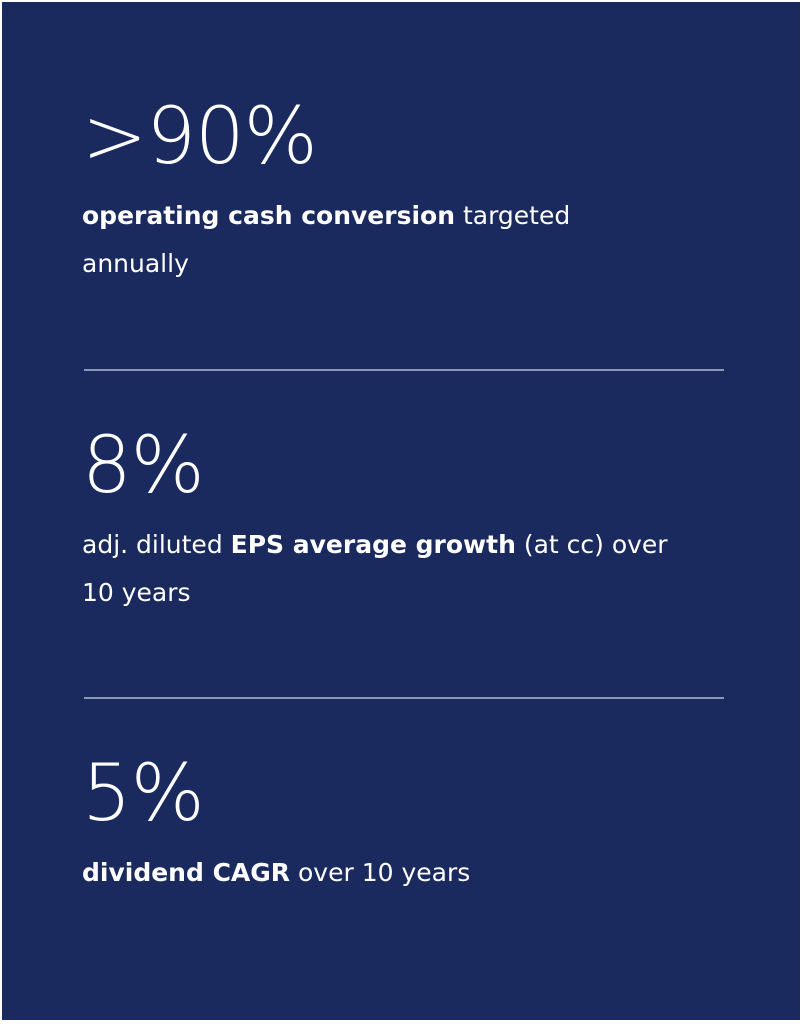 This screenshot has height=1024, width=802. What do you see at coordinates (375, 568) in the screenshot?
I see `stat-desc-rest: (at cc) over 10 years` at bounding box center [375, 568].